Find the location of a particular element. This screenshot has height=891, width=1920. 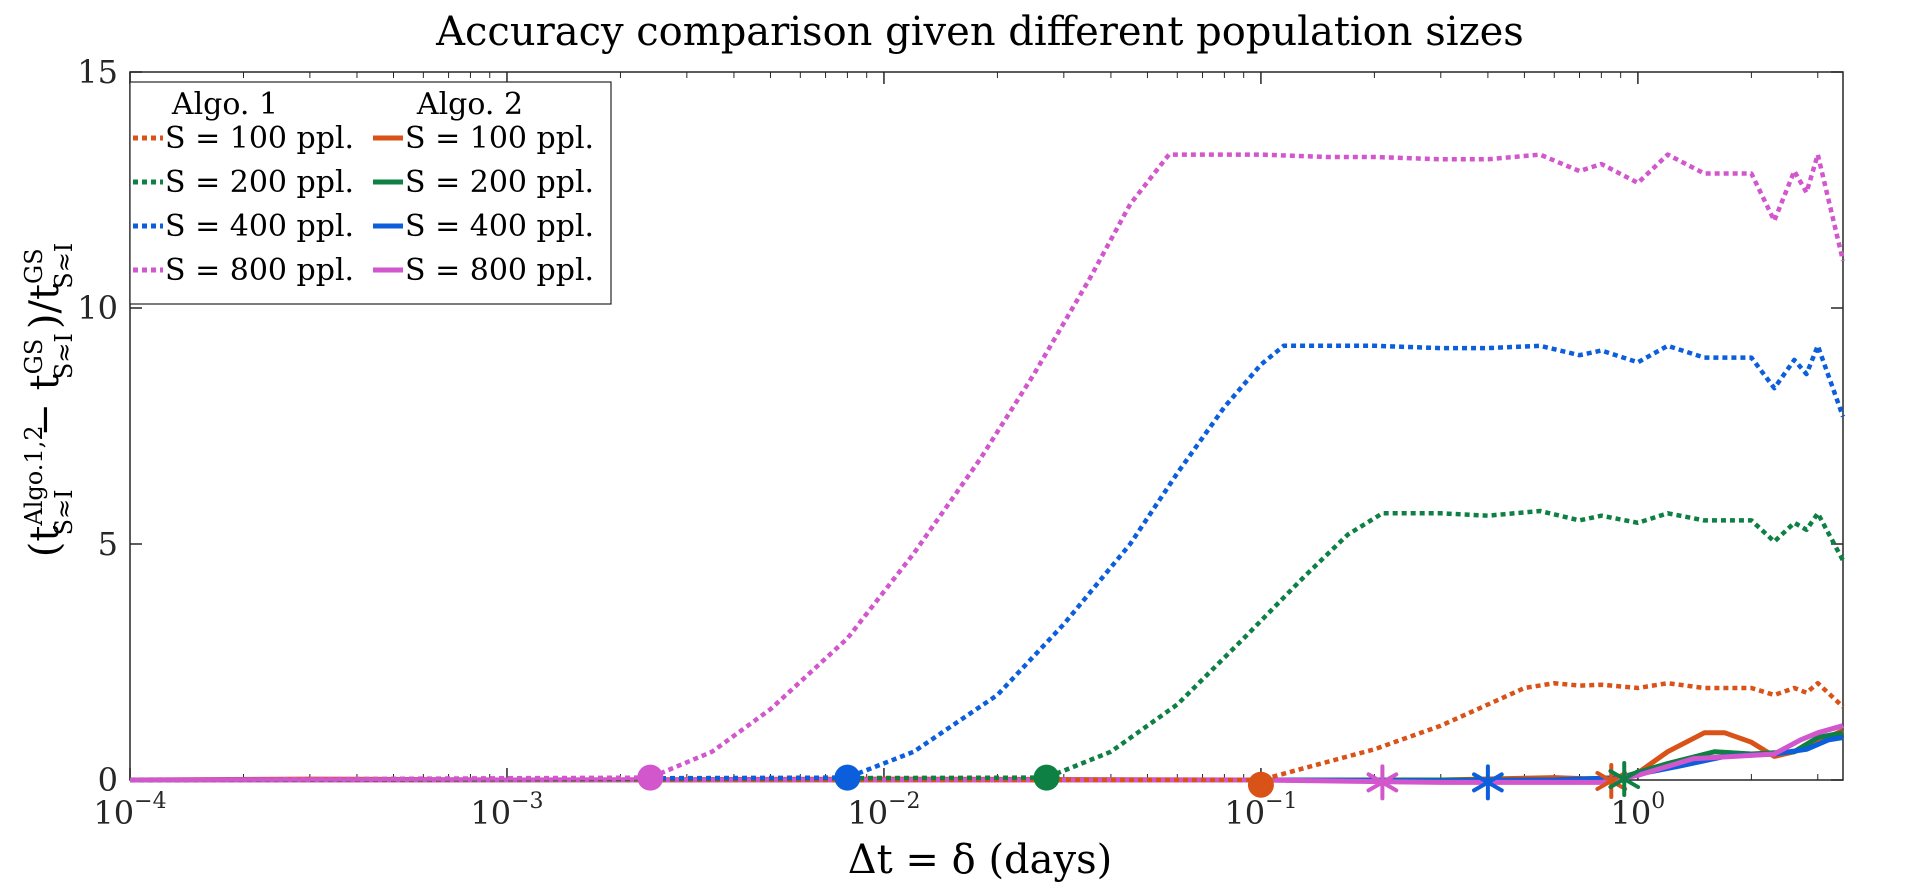

legend-col2-title: Algo. 2 is located at coordinates (469, 104).